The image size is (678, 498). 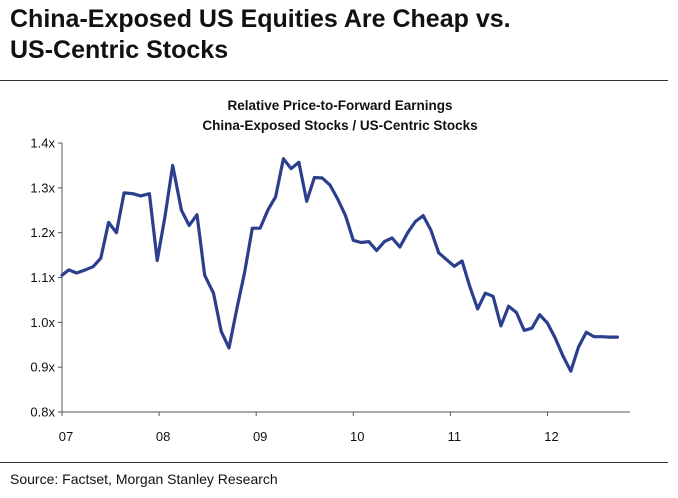 I want to click on y-axis-ticks: 0.8x 0.9x 1.0x 1.1x 1.2x 1.3x 1.4x, so click(x=46, y=278).